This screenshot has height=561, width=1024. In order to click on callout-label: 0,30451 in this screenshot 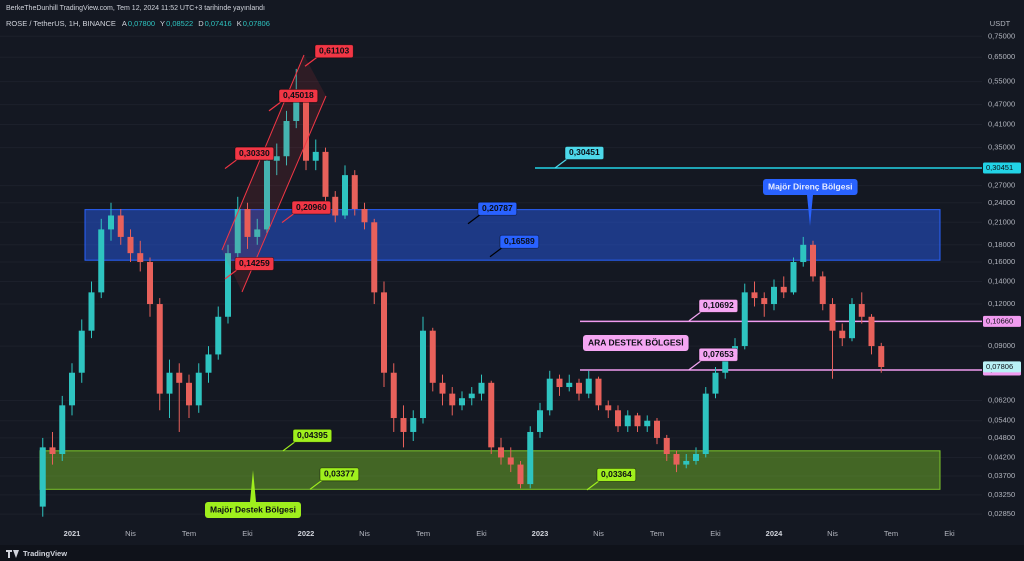, I will do `click(584, 152)`.